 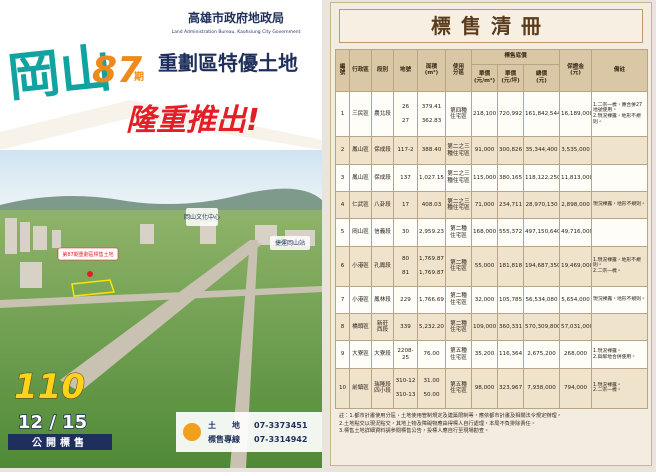 What do you see at coordinates (382, 114) in the screenshot?
I see `table-cell: 農北段` at bounding box center [382, 114].